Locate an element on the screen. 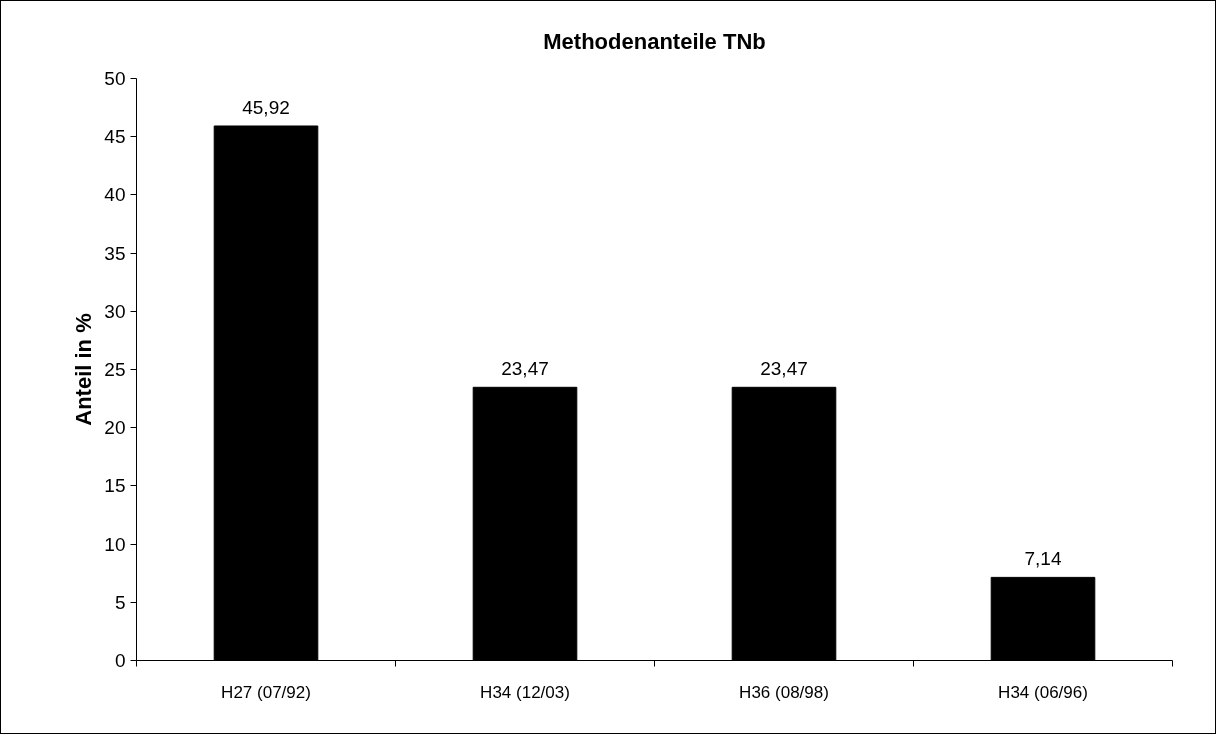  y-tick-label: 25 is located at coordinates (115, 369).